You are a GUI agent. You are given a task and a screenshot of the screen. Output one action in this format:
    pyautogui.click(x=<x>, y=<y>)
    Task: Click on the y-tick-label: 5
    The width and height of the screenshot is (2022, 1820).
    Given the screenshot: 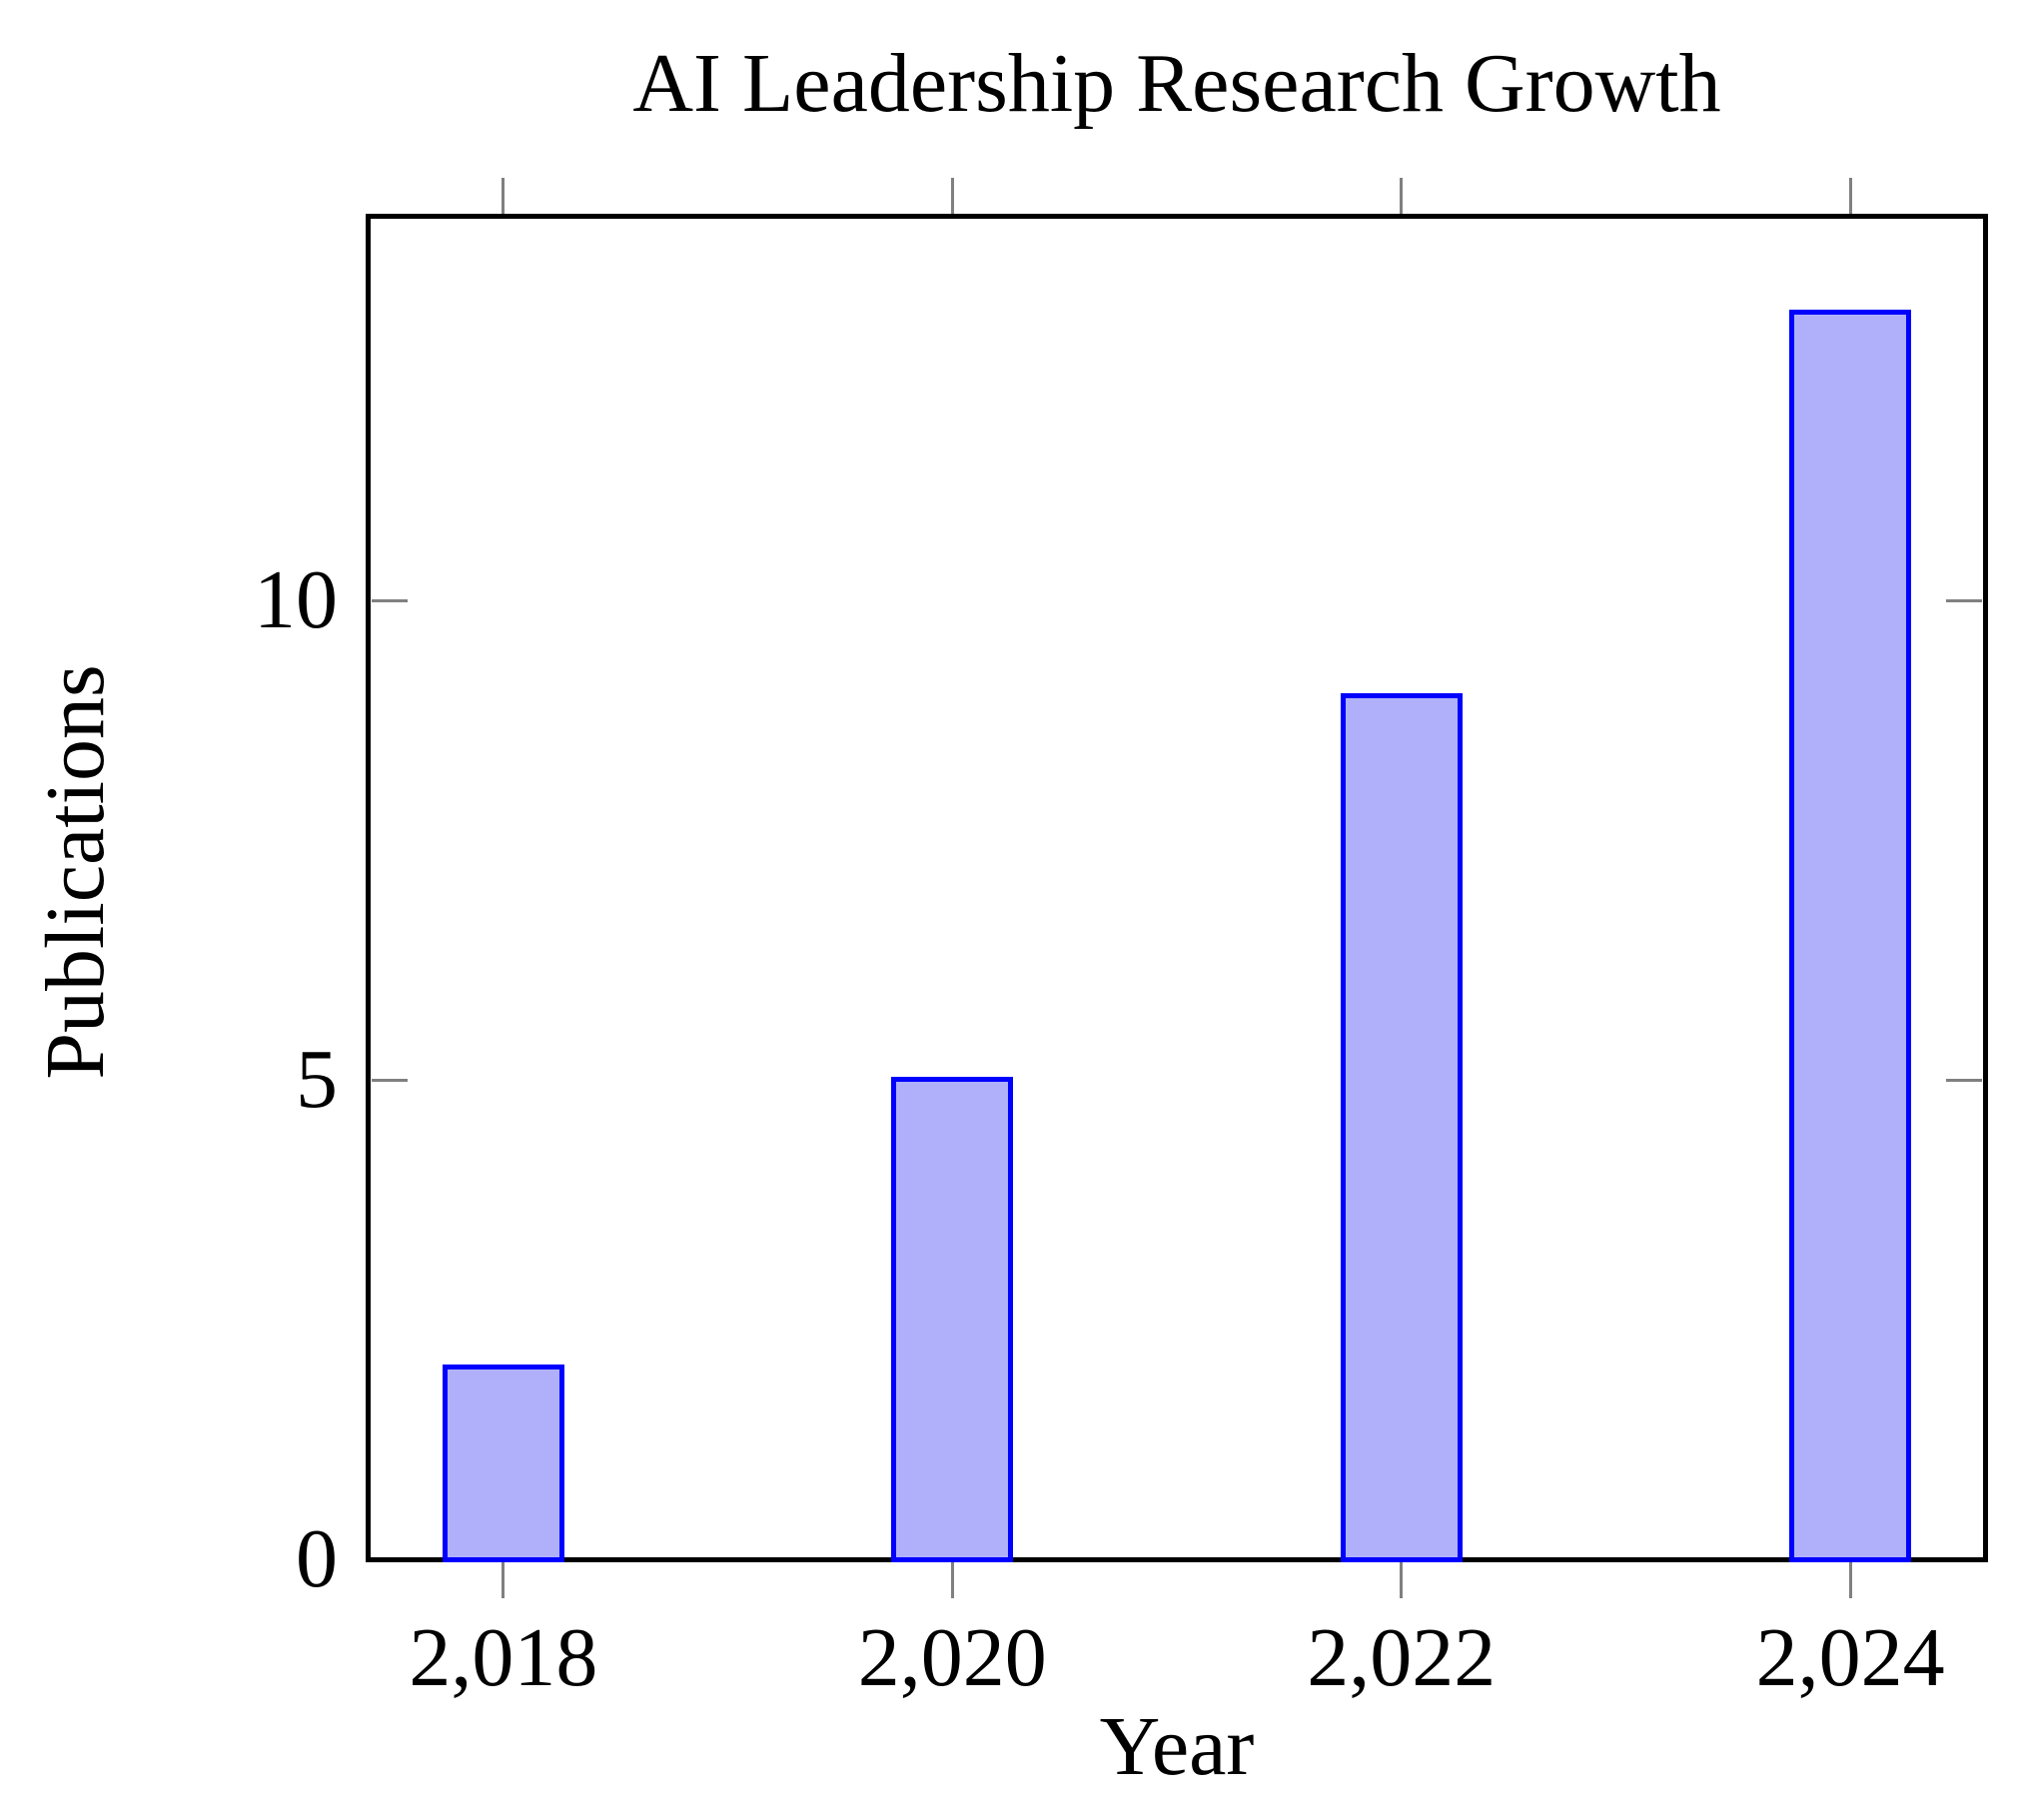 What is the action you would take?
    pyautogui.click(x=317, y=1079)
    